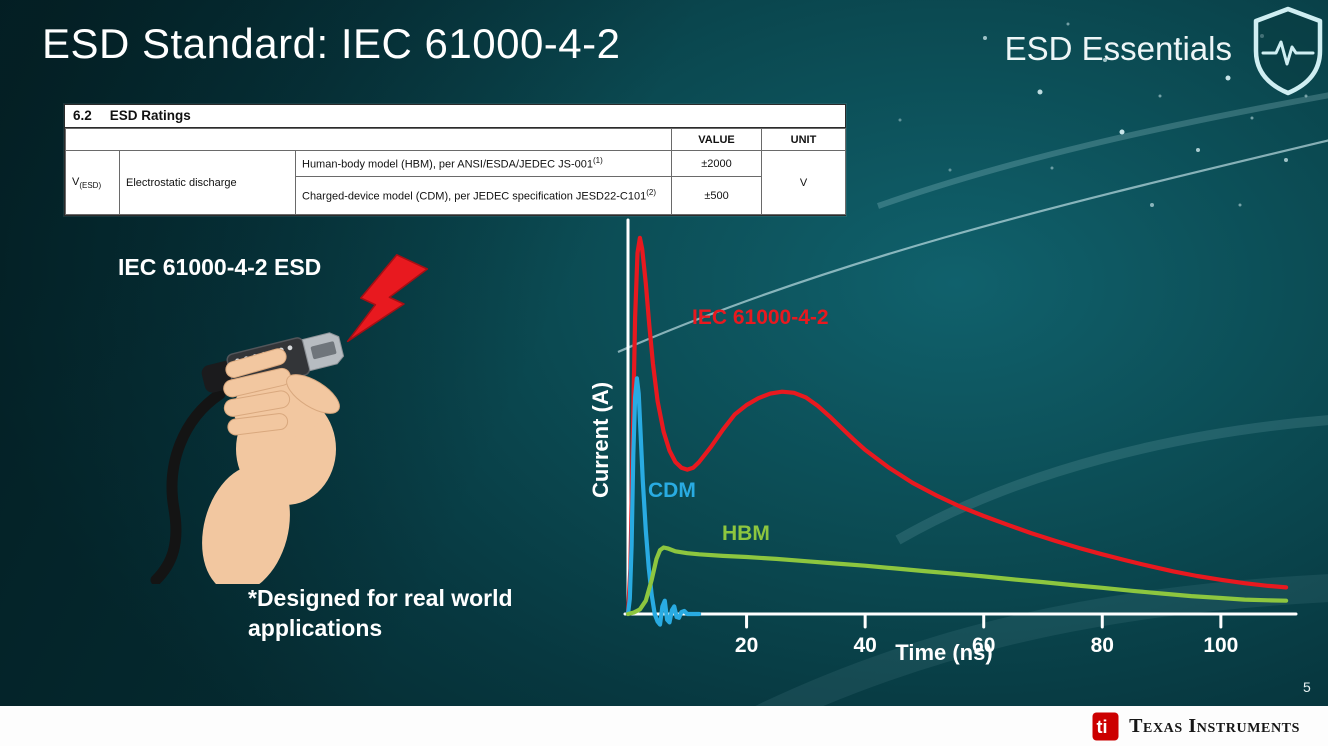 This screenshot has height=746, width=1328. I want to click on cdm-curve-label: CDM, so click(672, 490).